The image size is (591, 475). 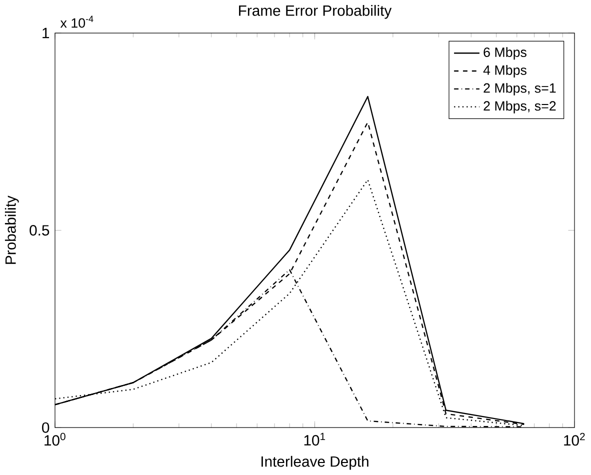 What do you see at coordinates (574, 439) in the screenshot?
I see `x-tick-label: 10$^{2}$` at bounding box center [574, 439].